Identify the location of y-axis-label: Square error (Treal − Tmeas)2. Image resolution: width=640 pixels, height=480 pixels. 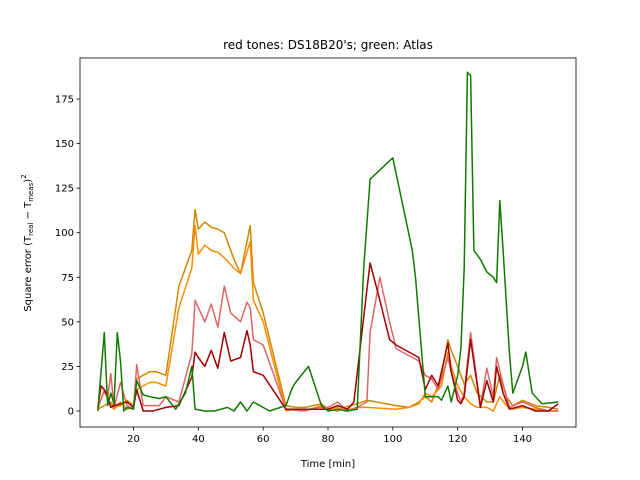
(27, 242).